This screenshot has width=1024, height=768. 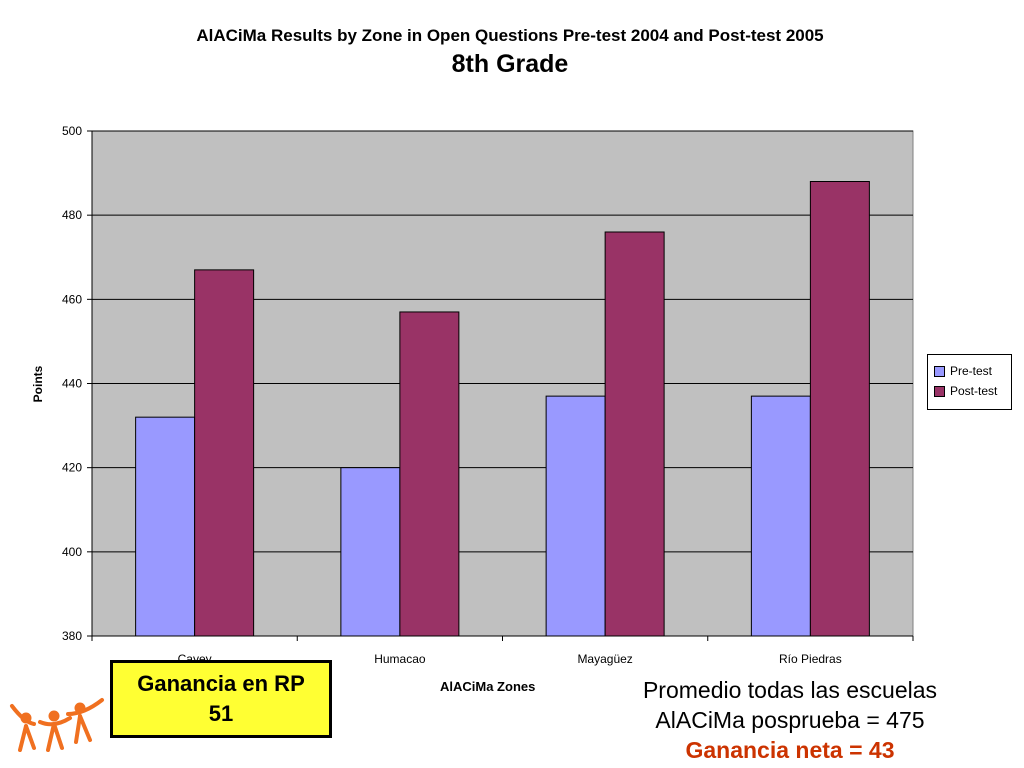 What do you see at coordinates (810, 659) in the screenshot?
I see `x-tick-label: Río Piedras` at bounding box center [810, 659].